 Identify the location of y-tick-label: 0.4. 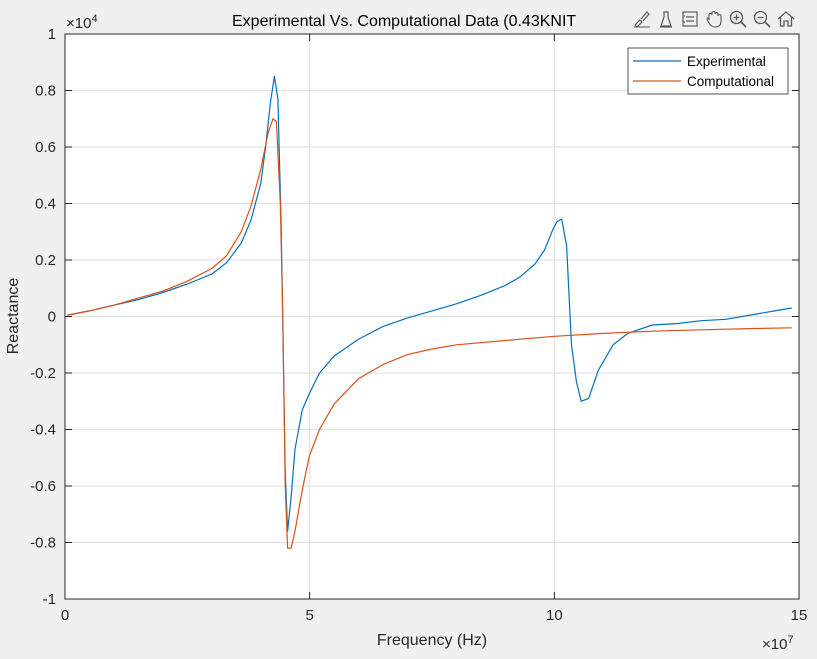
(45, 204).